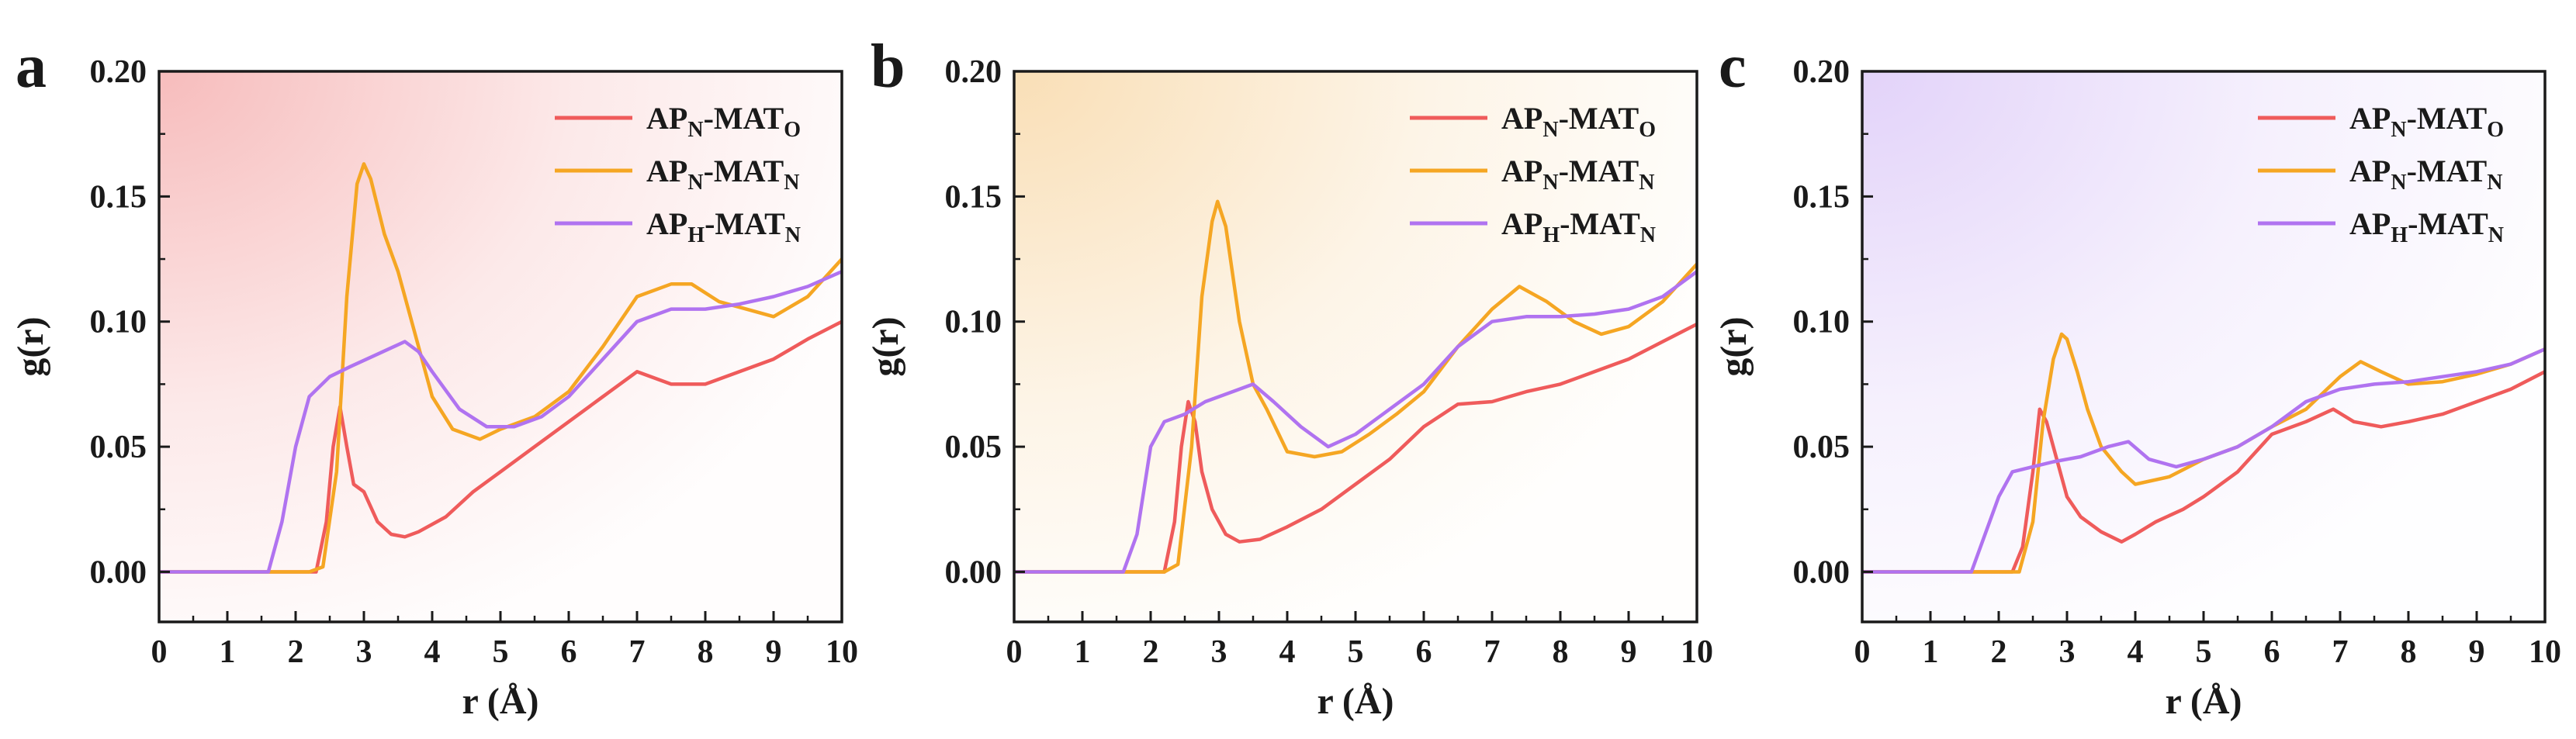 This screenshot has width=2576, height=739. Describe the element at coordinates (1733, 67) in the screenshot. I see `panel-letter: c` at that location.